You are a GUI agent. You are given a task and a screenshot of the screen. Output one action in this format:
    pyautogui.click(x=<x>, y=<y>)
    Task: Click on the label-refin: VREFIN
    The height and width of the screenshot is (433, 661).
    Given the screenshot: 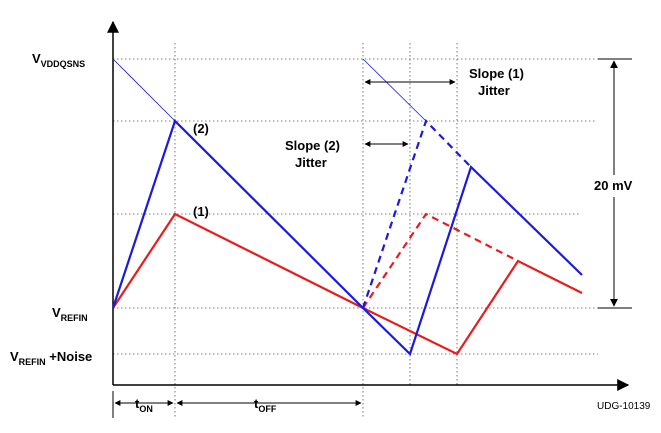 What is the action you would take?
    pyautogui.click(x=70, y=314)
    